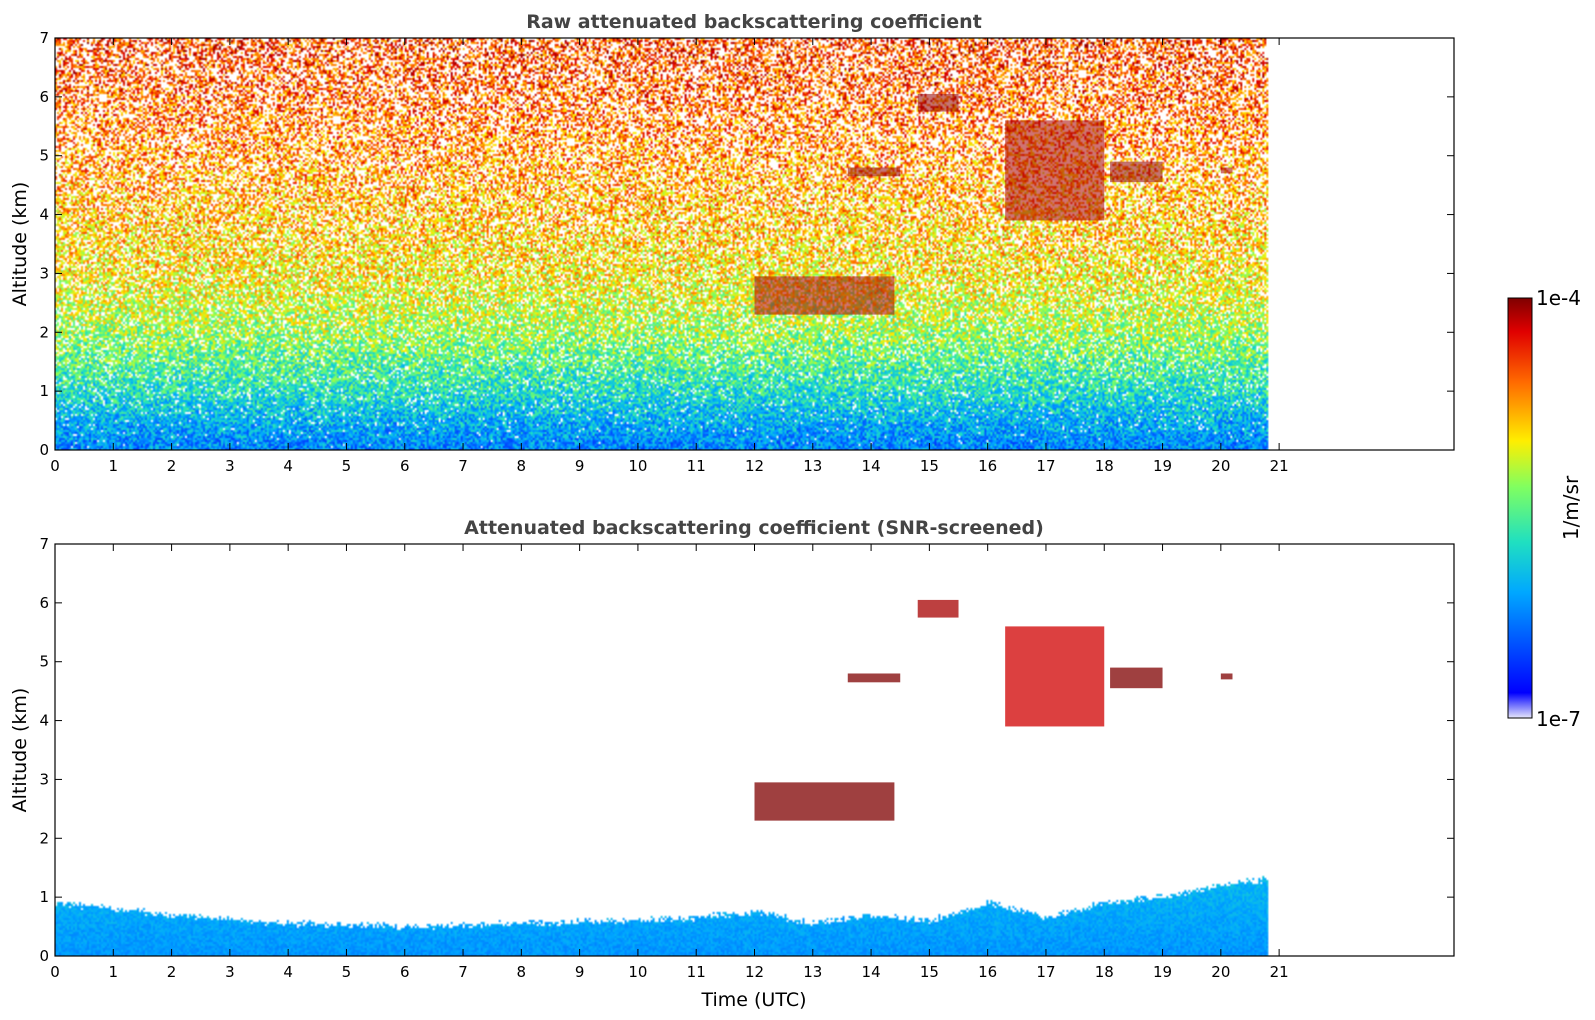  Describe the element at coordinates (44, 332) in the screenshot. I see `raw-y-tick-label-2: 2` at that location.